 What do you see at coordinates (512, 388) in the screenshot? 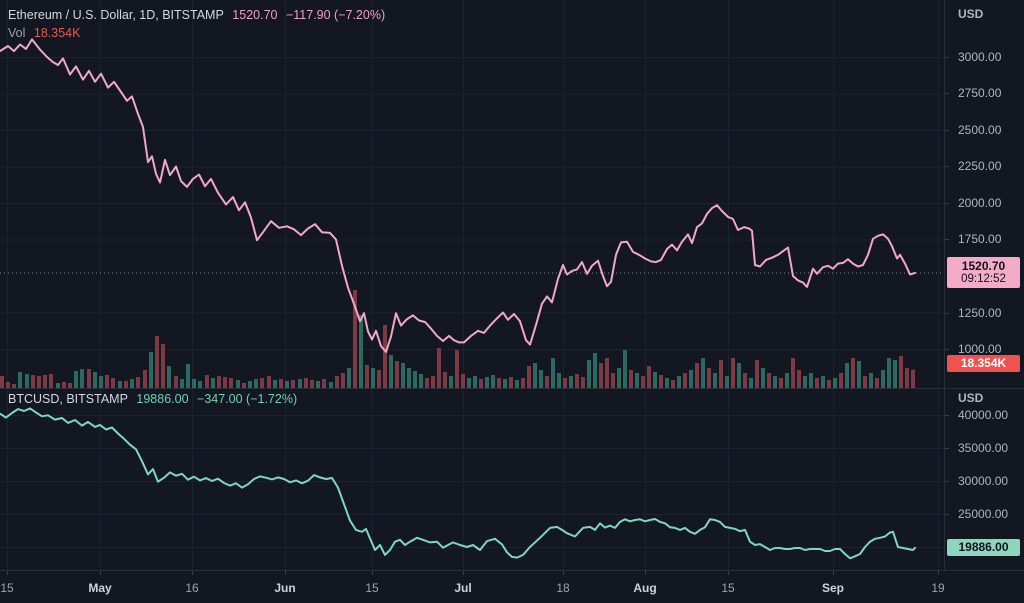
I see `pane-divider` at bounding box center [512, 388].